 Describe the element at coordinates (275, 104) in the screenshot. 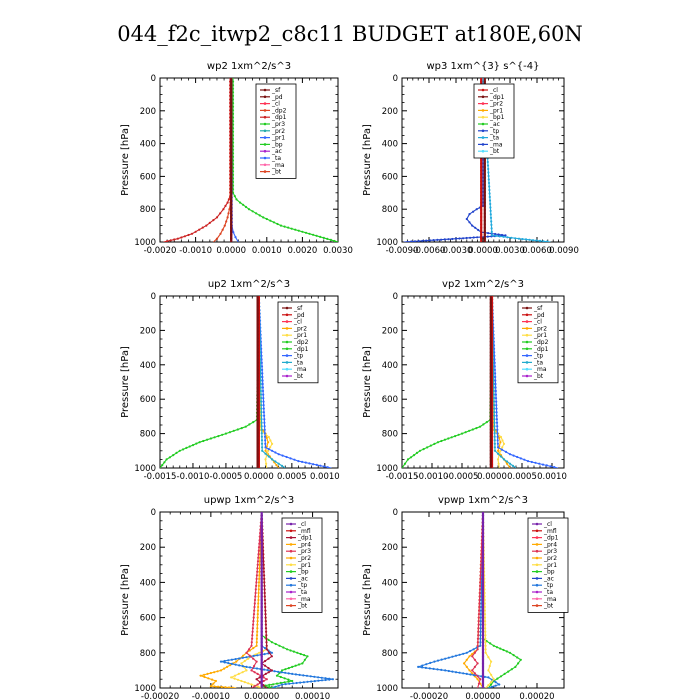

I see `legend-entry: _cl` at that location.